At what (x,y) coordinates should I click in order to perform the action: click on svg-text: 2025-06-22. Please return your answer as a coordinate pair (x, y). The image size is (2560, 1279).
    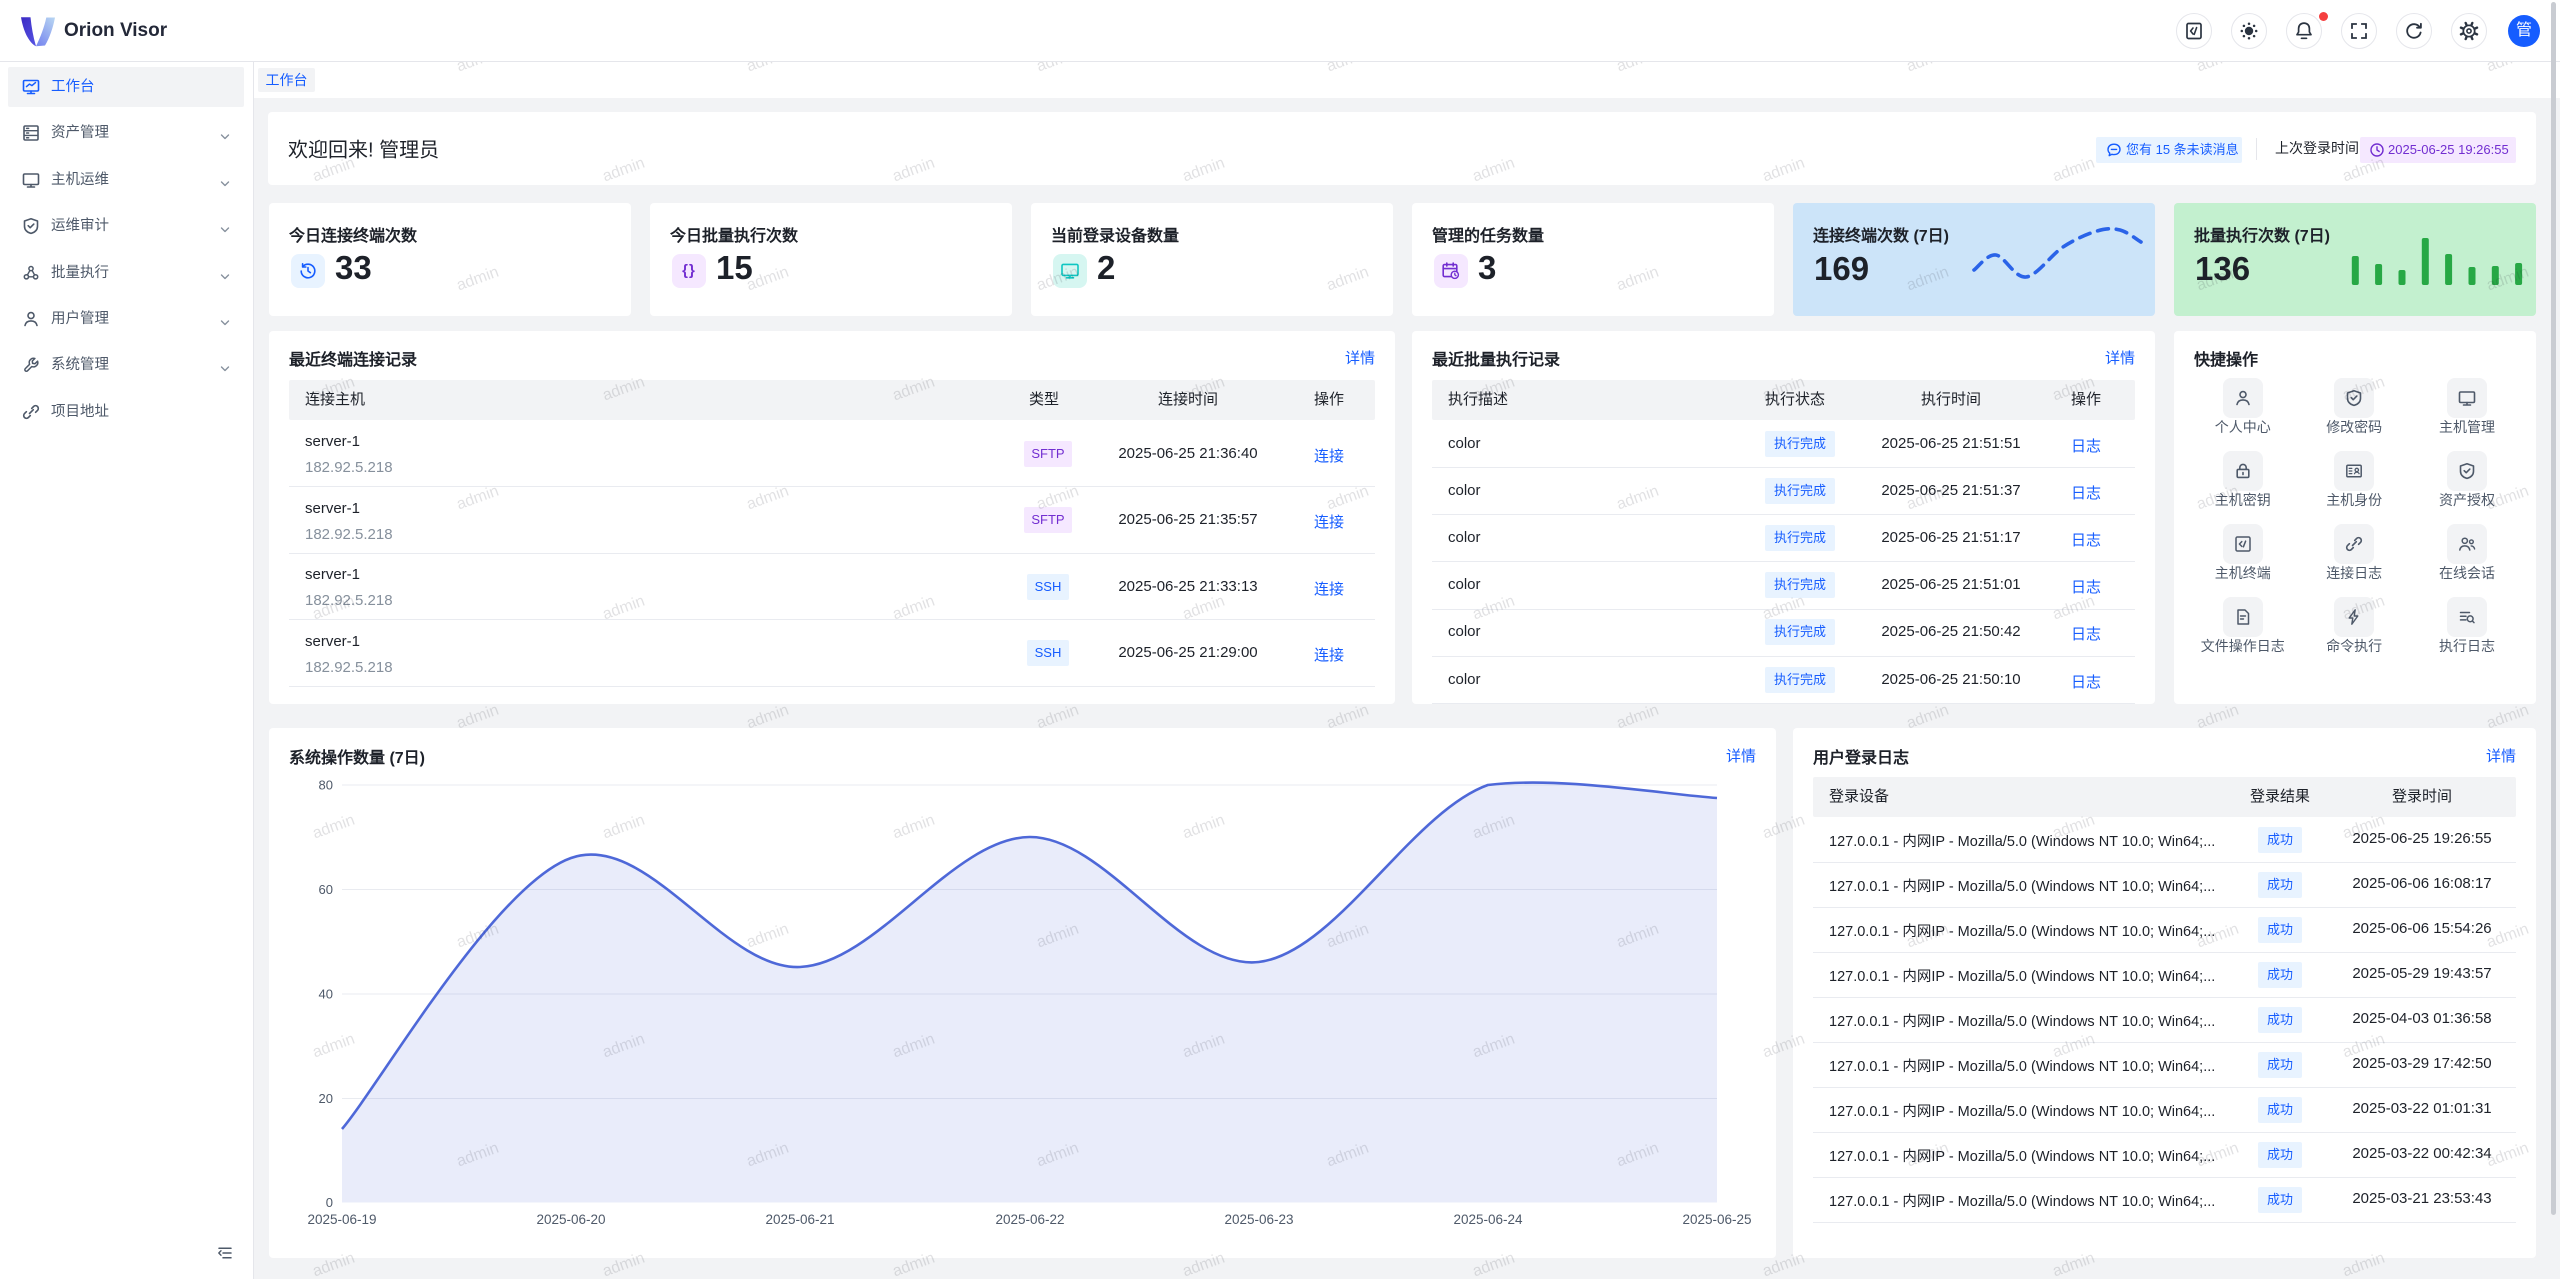
    Looking at the image, I should click on (1029, 1219).